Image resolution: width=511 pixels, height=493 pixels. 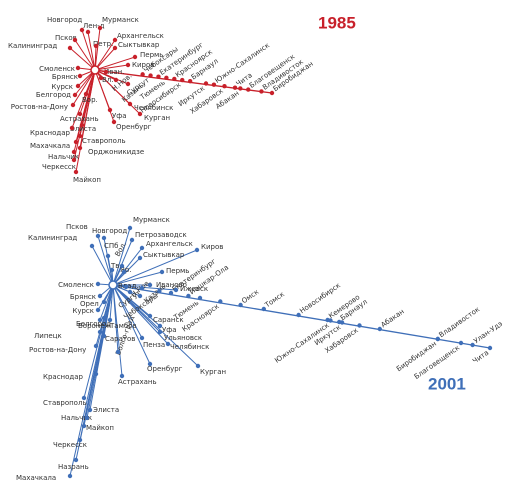 I want to click on city-label: Воронеж, so click(x=95, y=326).